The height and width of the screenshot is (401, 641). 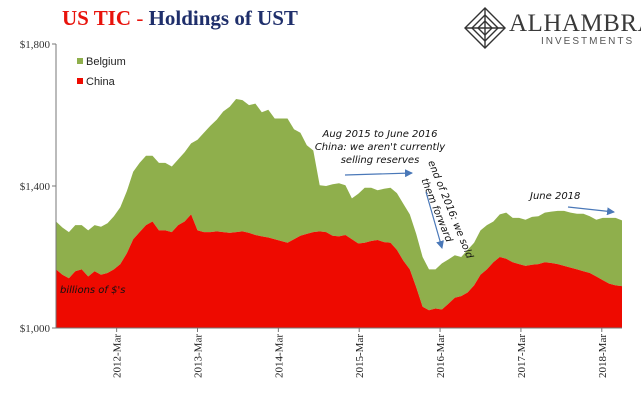 What do you see at coordinates (118, 356) in the screenshot?
I see `x-tick-label: 2012-Mar` at bounding box center [118, 356].